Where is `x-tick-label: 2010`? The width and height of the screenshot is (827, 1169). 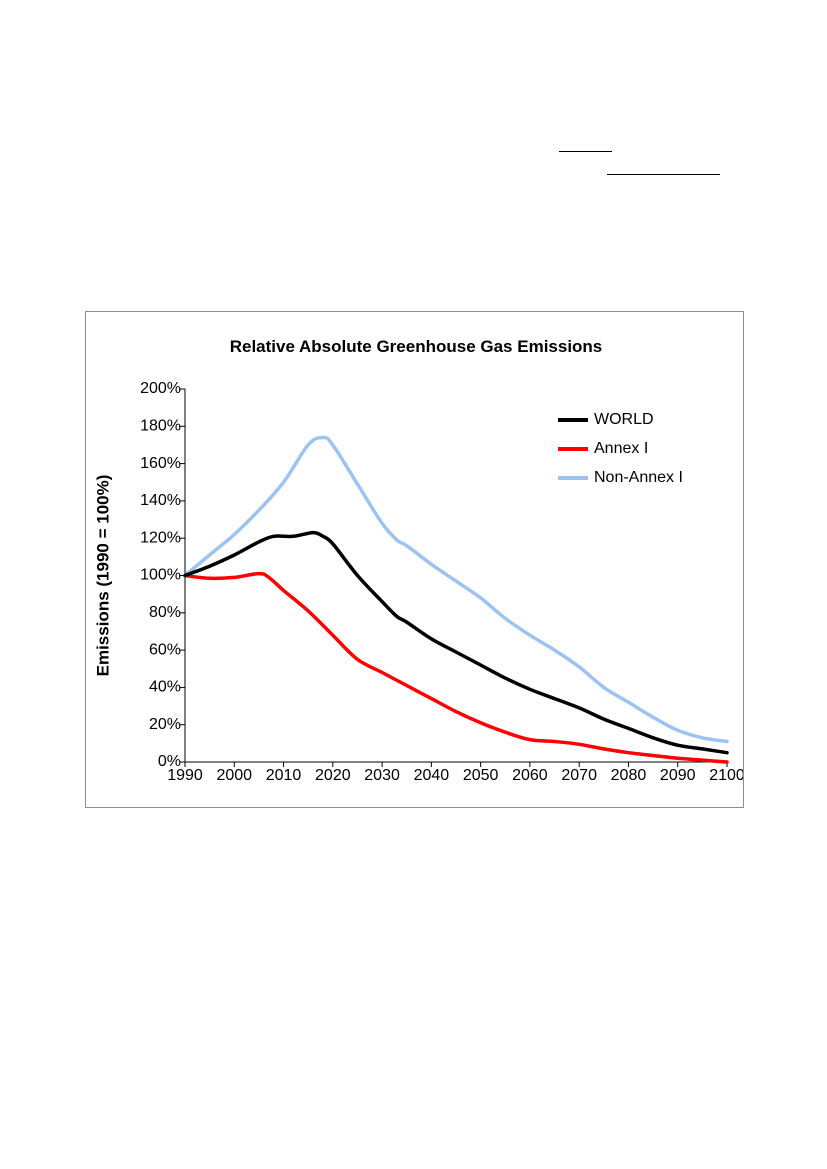
x-tick-label: 2010 is located at coordinates (284, 775).